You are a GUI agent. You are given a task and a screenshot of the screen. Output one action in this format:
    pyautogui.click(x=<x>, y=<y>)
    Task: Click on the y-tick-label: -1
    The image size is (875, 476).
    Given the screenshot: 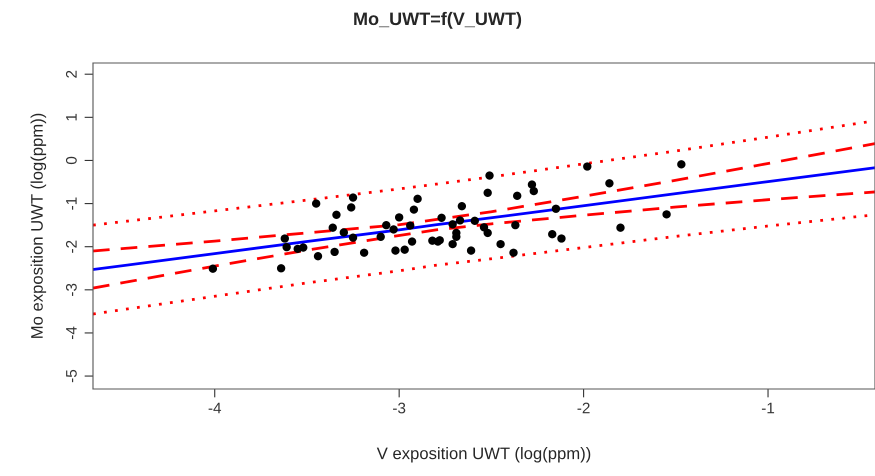 What is the action you would take?
    pyautogui.click(x=71, y=204)
    